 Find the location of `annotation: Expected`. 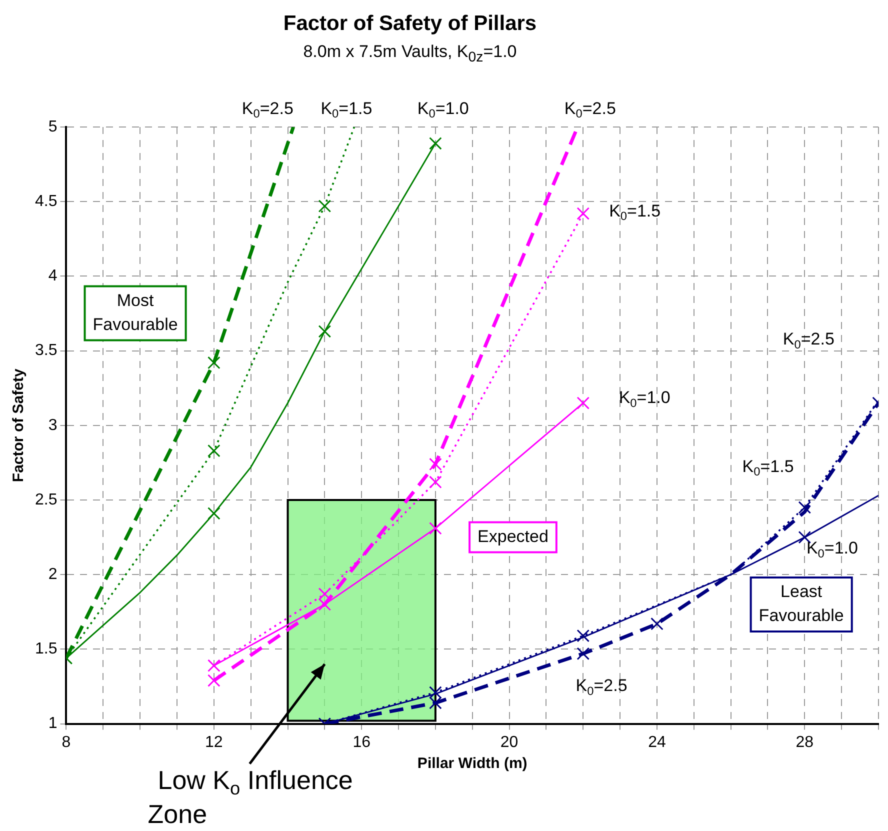

annotation: Expected is located at coordinates (513, 536).